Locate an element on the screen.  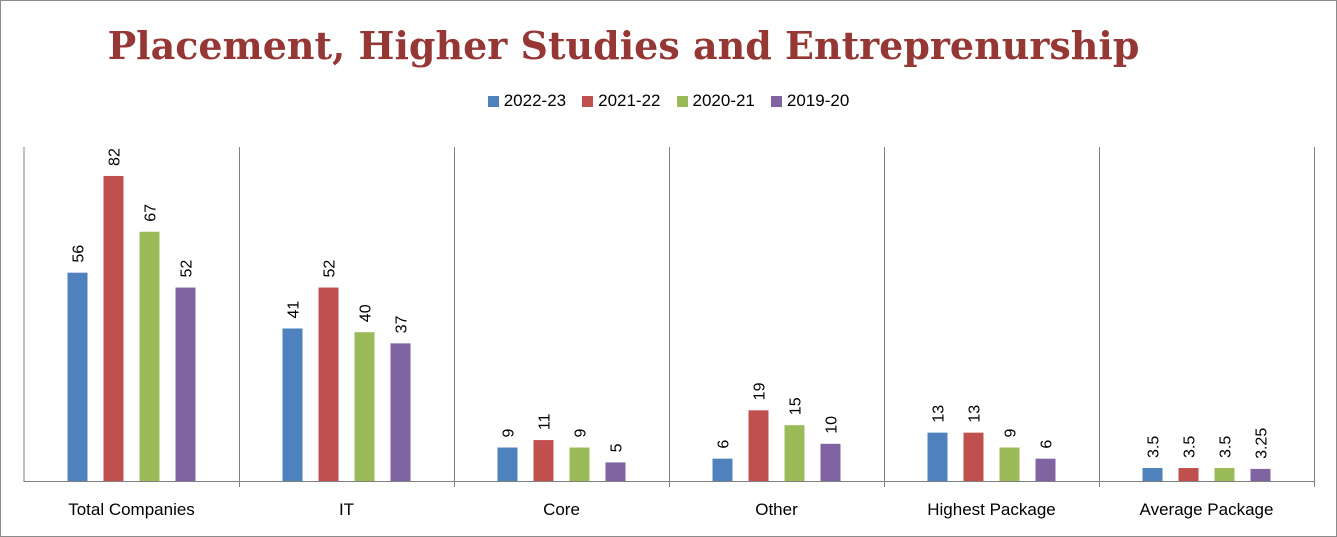
bar-2021-22-total-companies is located at coordinates (113, 328).